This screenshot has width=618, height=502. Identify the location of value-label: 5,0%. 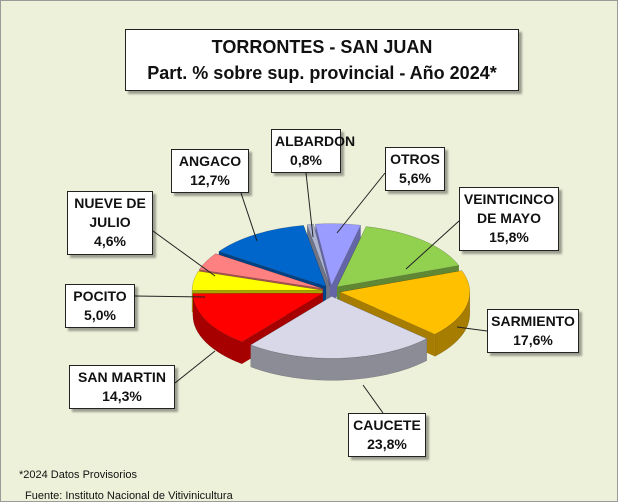
(100, 315).